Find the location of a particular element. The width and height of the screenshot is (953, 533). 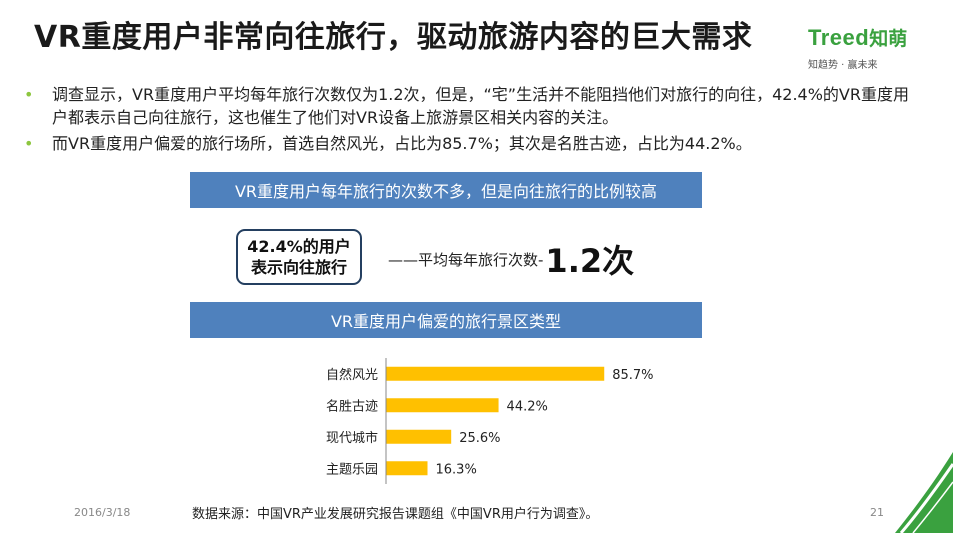

average-trips-value: 1.2次 is located at coordinates (590, 261).